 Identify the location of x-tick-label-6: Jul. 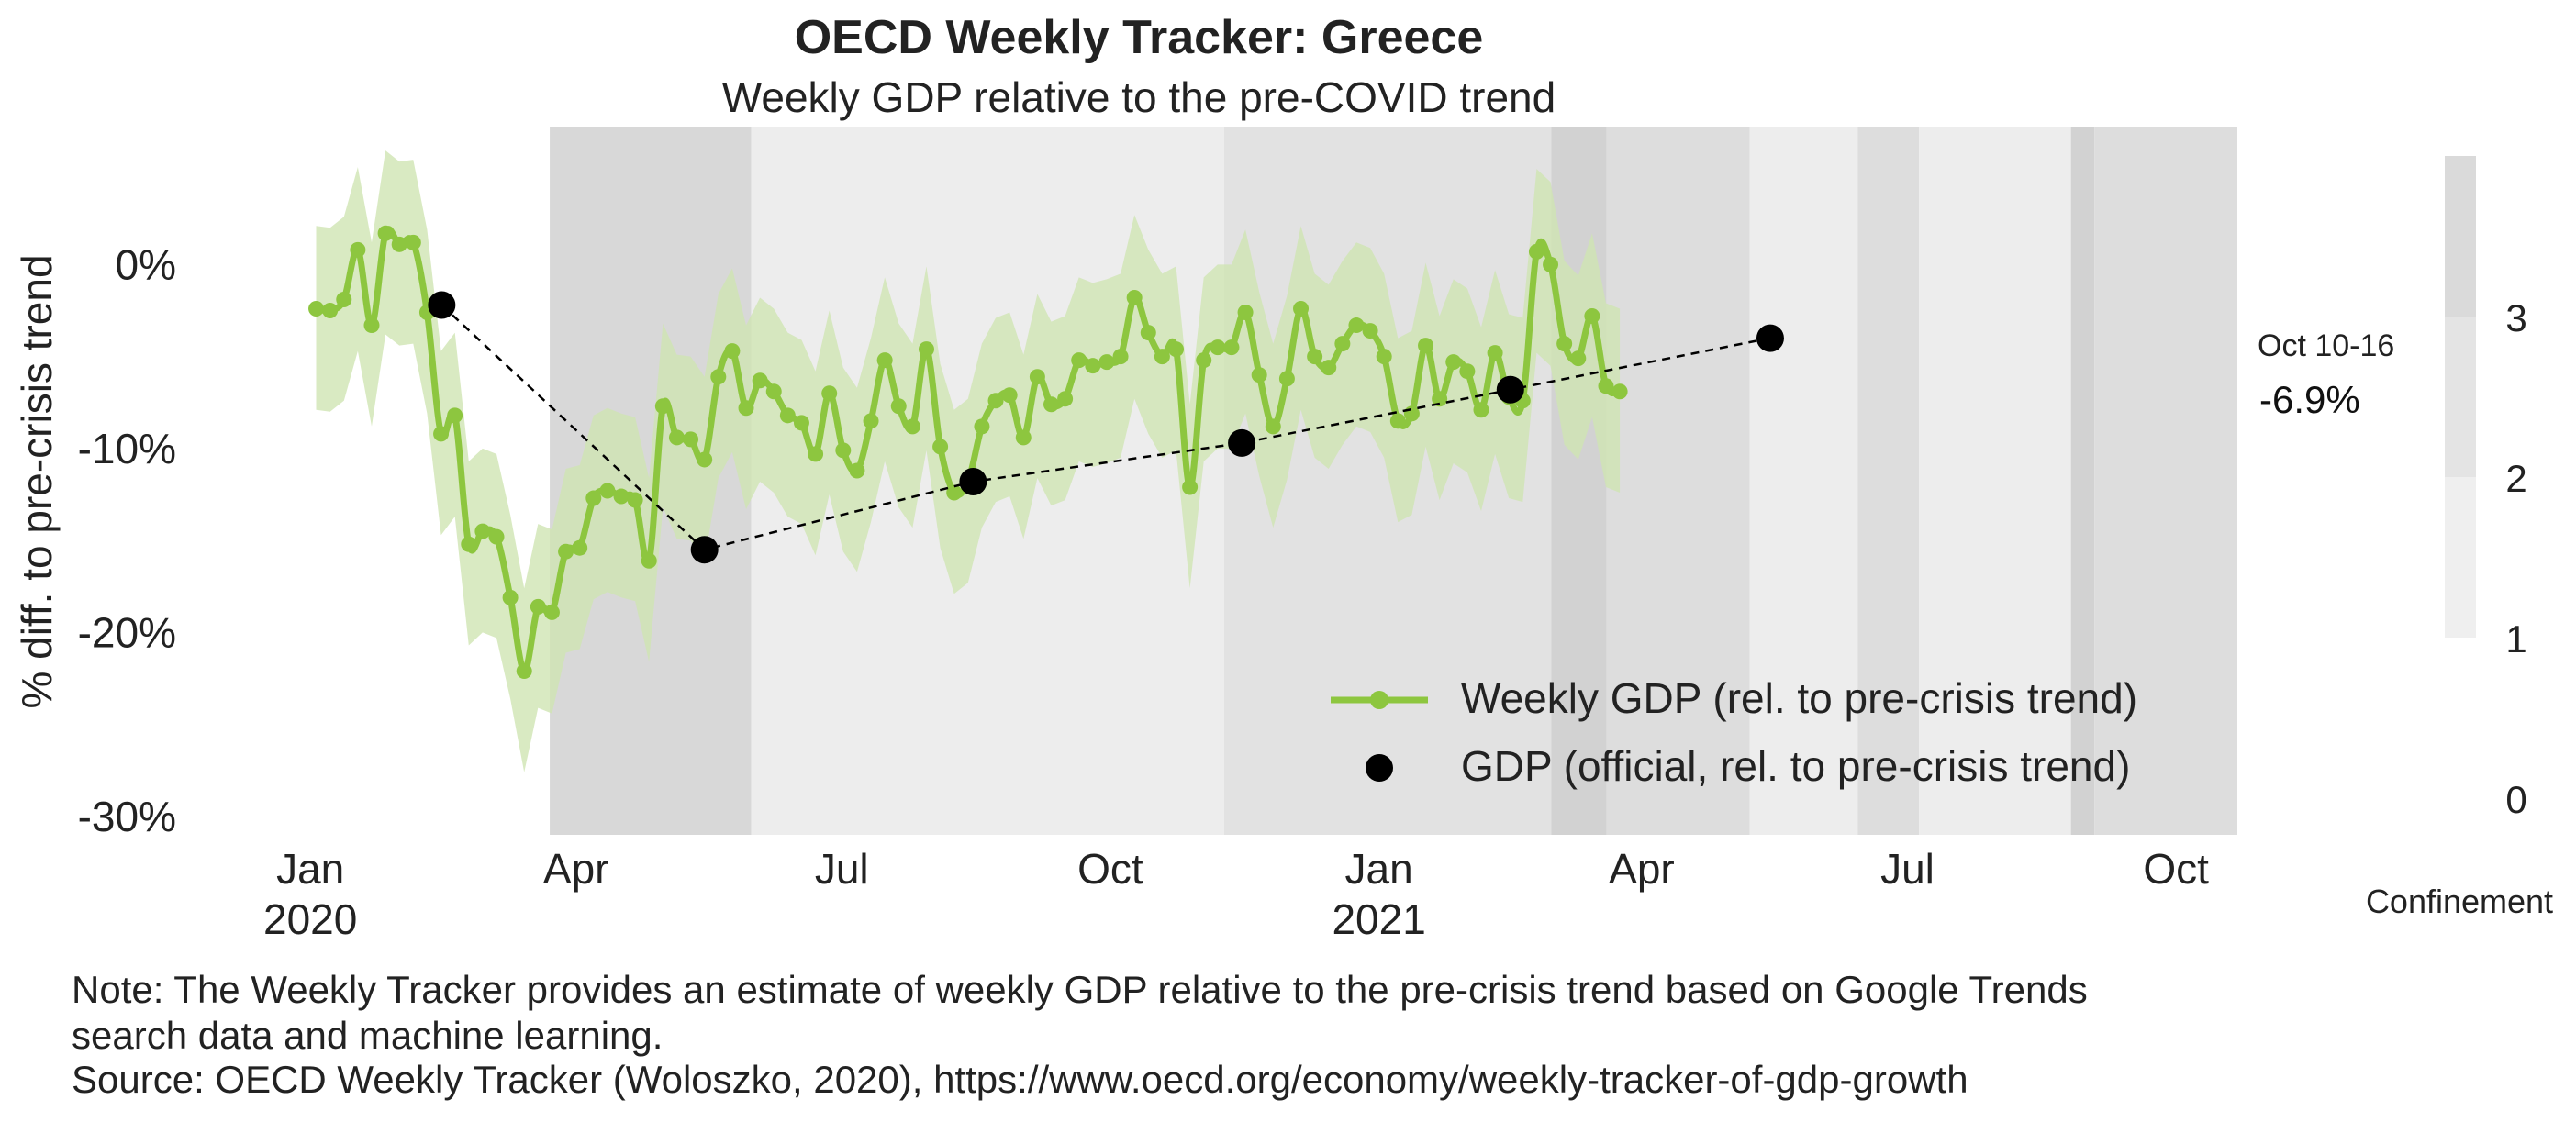
(1908, 869).